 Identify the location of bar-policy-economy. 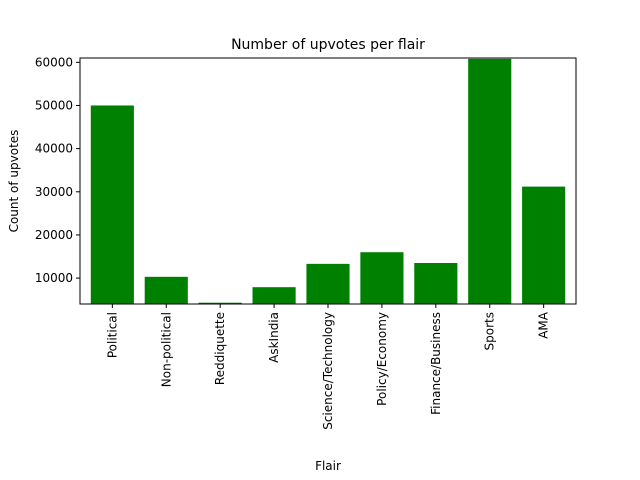
(382, 278).